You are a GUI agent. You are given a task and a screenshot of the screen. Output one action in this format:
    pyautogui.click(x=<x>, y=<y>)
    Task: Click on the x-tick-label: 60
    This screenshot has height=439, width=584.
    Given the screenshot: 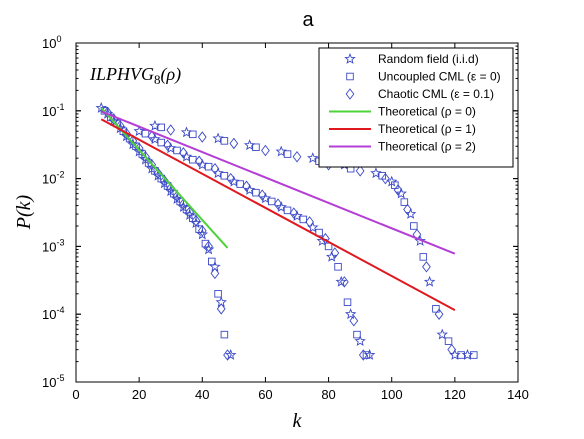 What is the action you would take?
    pyautogui.click(x=265, y=394)
    